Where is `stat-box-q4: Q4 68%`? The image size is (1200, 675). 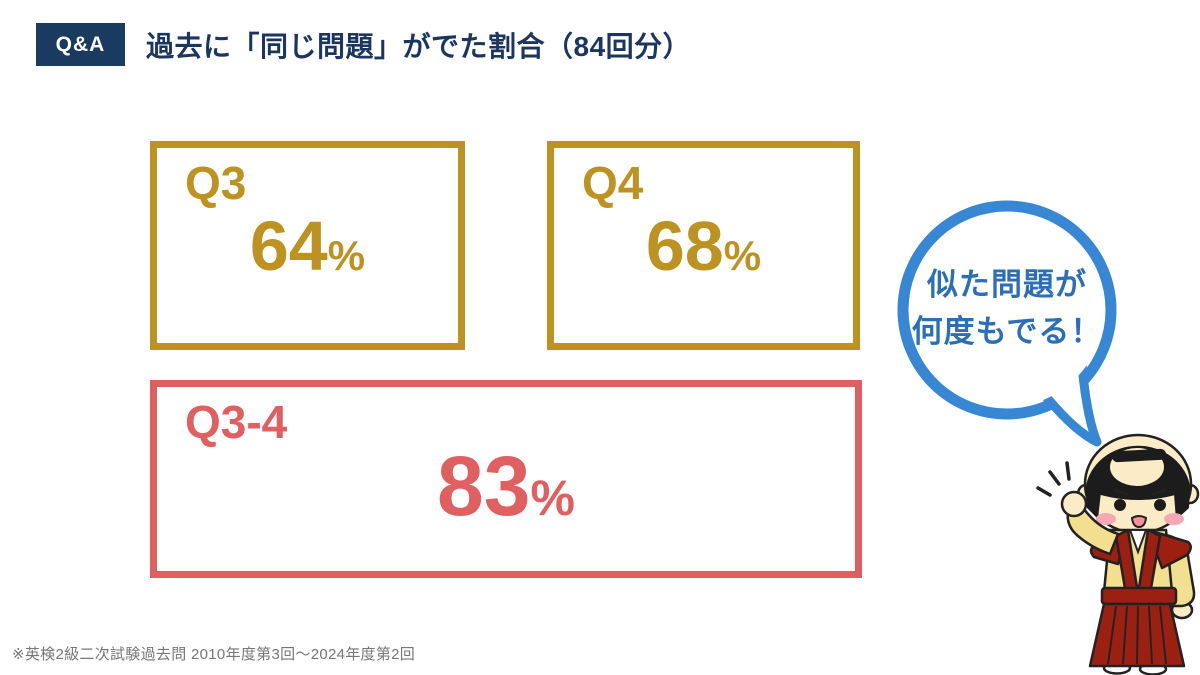 stat-box-q4: Q4 68% is located at coordinates (703, 245).